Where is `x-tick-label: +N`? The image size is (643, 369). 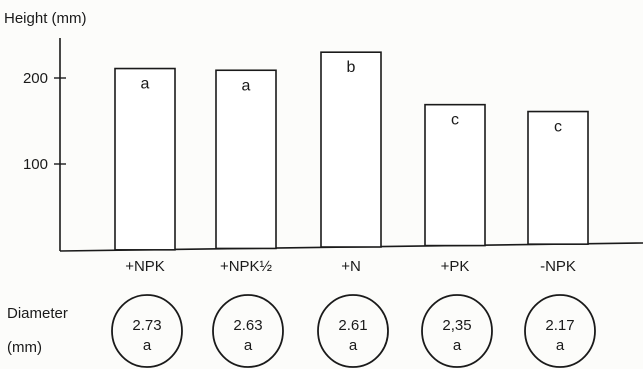 x-tick-label: +N is located at coordinates (351, 266).